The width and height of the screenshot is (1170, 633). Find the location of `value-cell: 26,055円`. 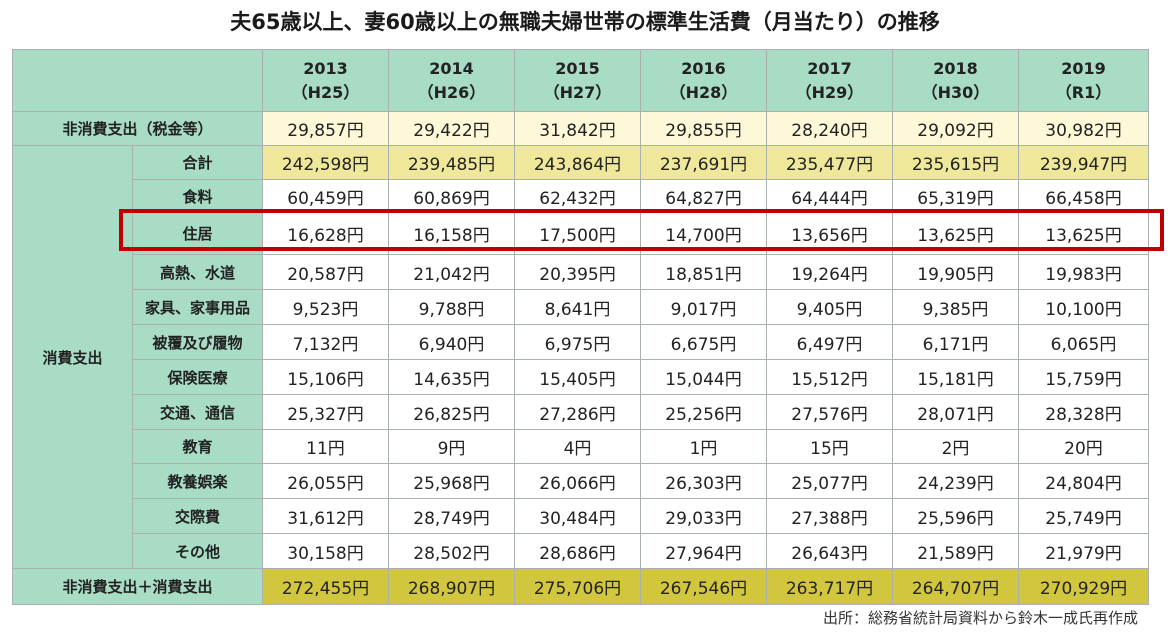

value-cell: 26,055円 is located at coordinates (325, 481).